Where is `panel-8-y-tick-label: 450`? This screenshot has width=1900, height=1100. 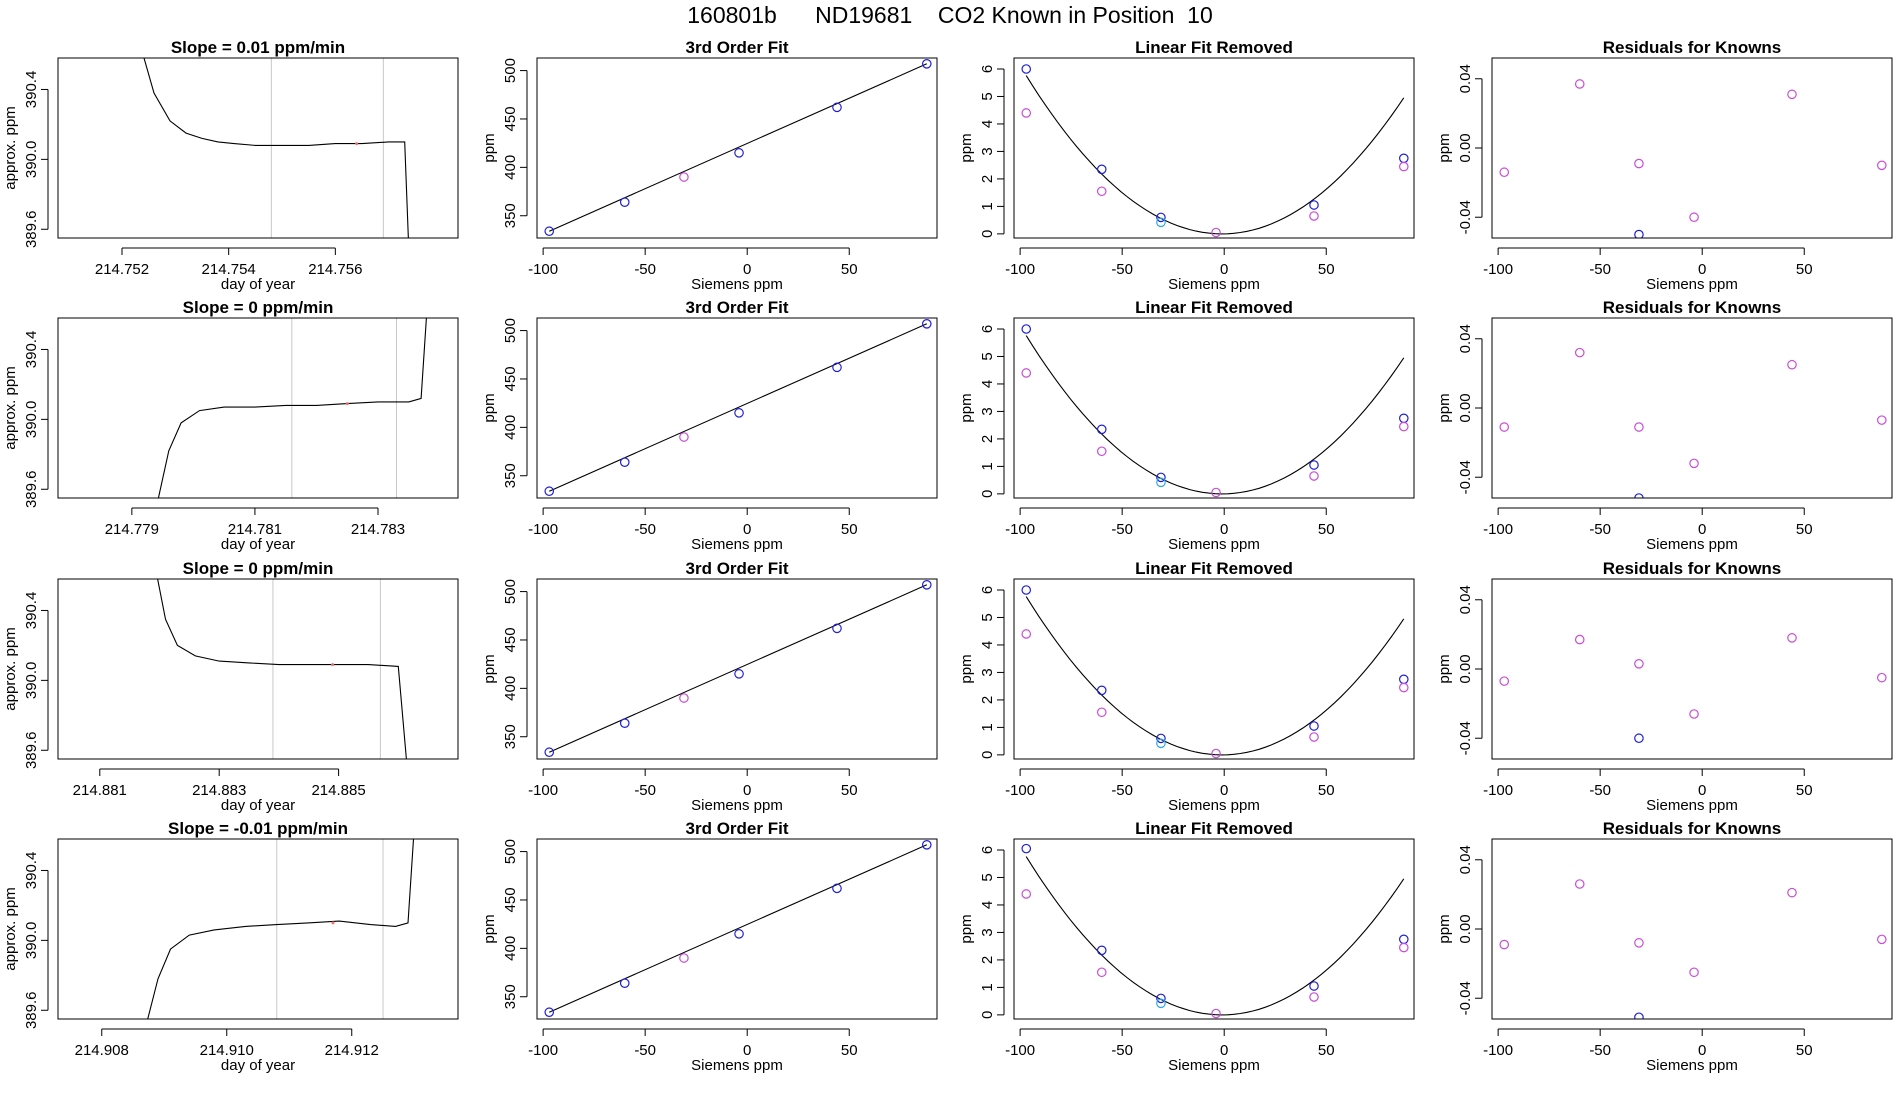 panel-8-y-tick-label: 450 is located at coordinates (510, 899).